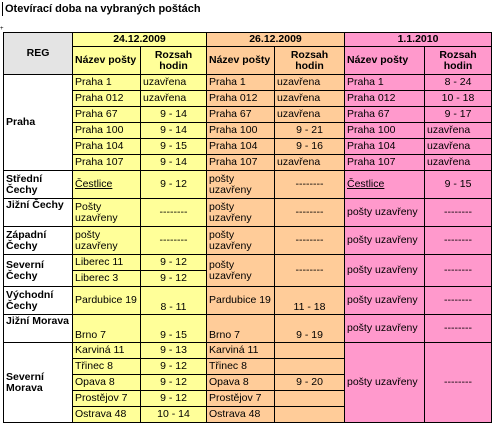 The width and height of the screenshot is (500, 438). I want to click on post-hours: 9 - 20, so click(309, 382).